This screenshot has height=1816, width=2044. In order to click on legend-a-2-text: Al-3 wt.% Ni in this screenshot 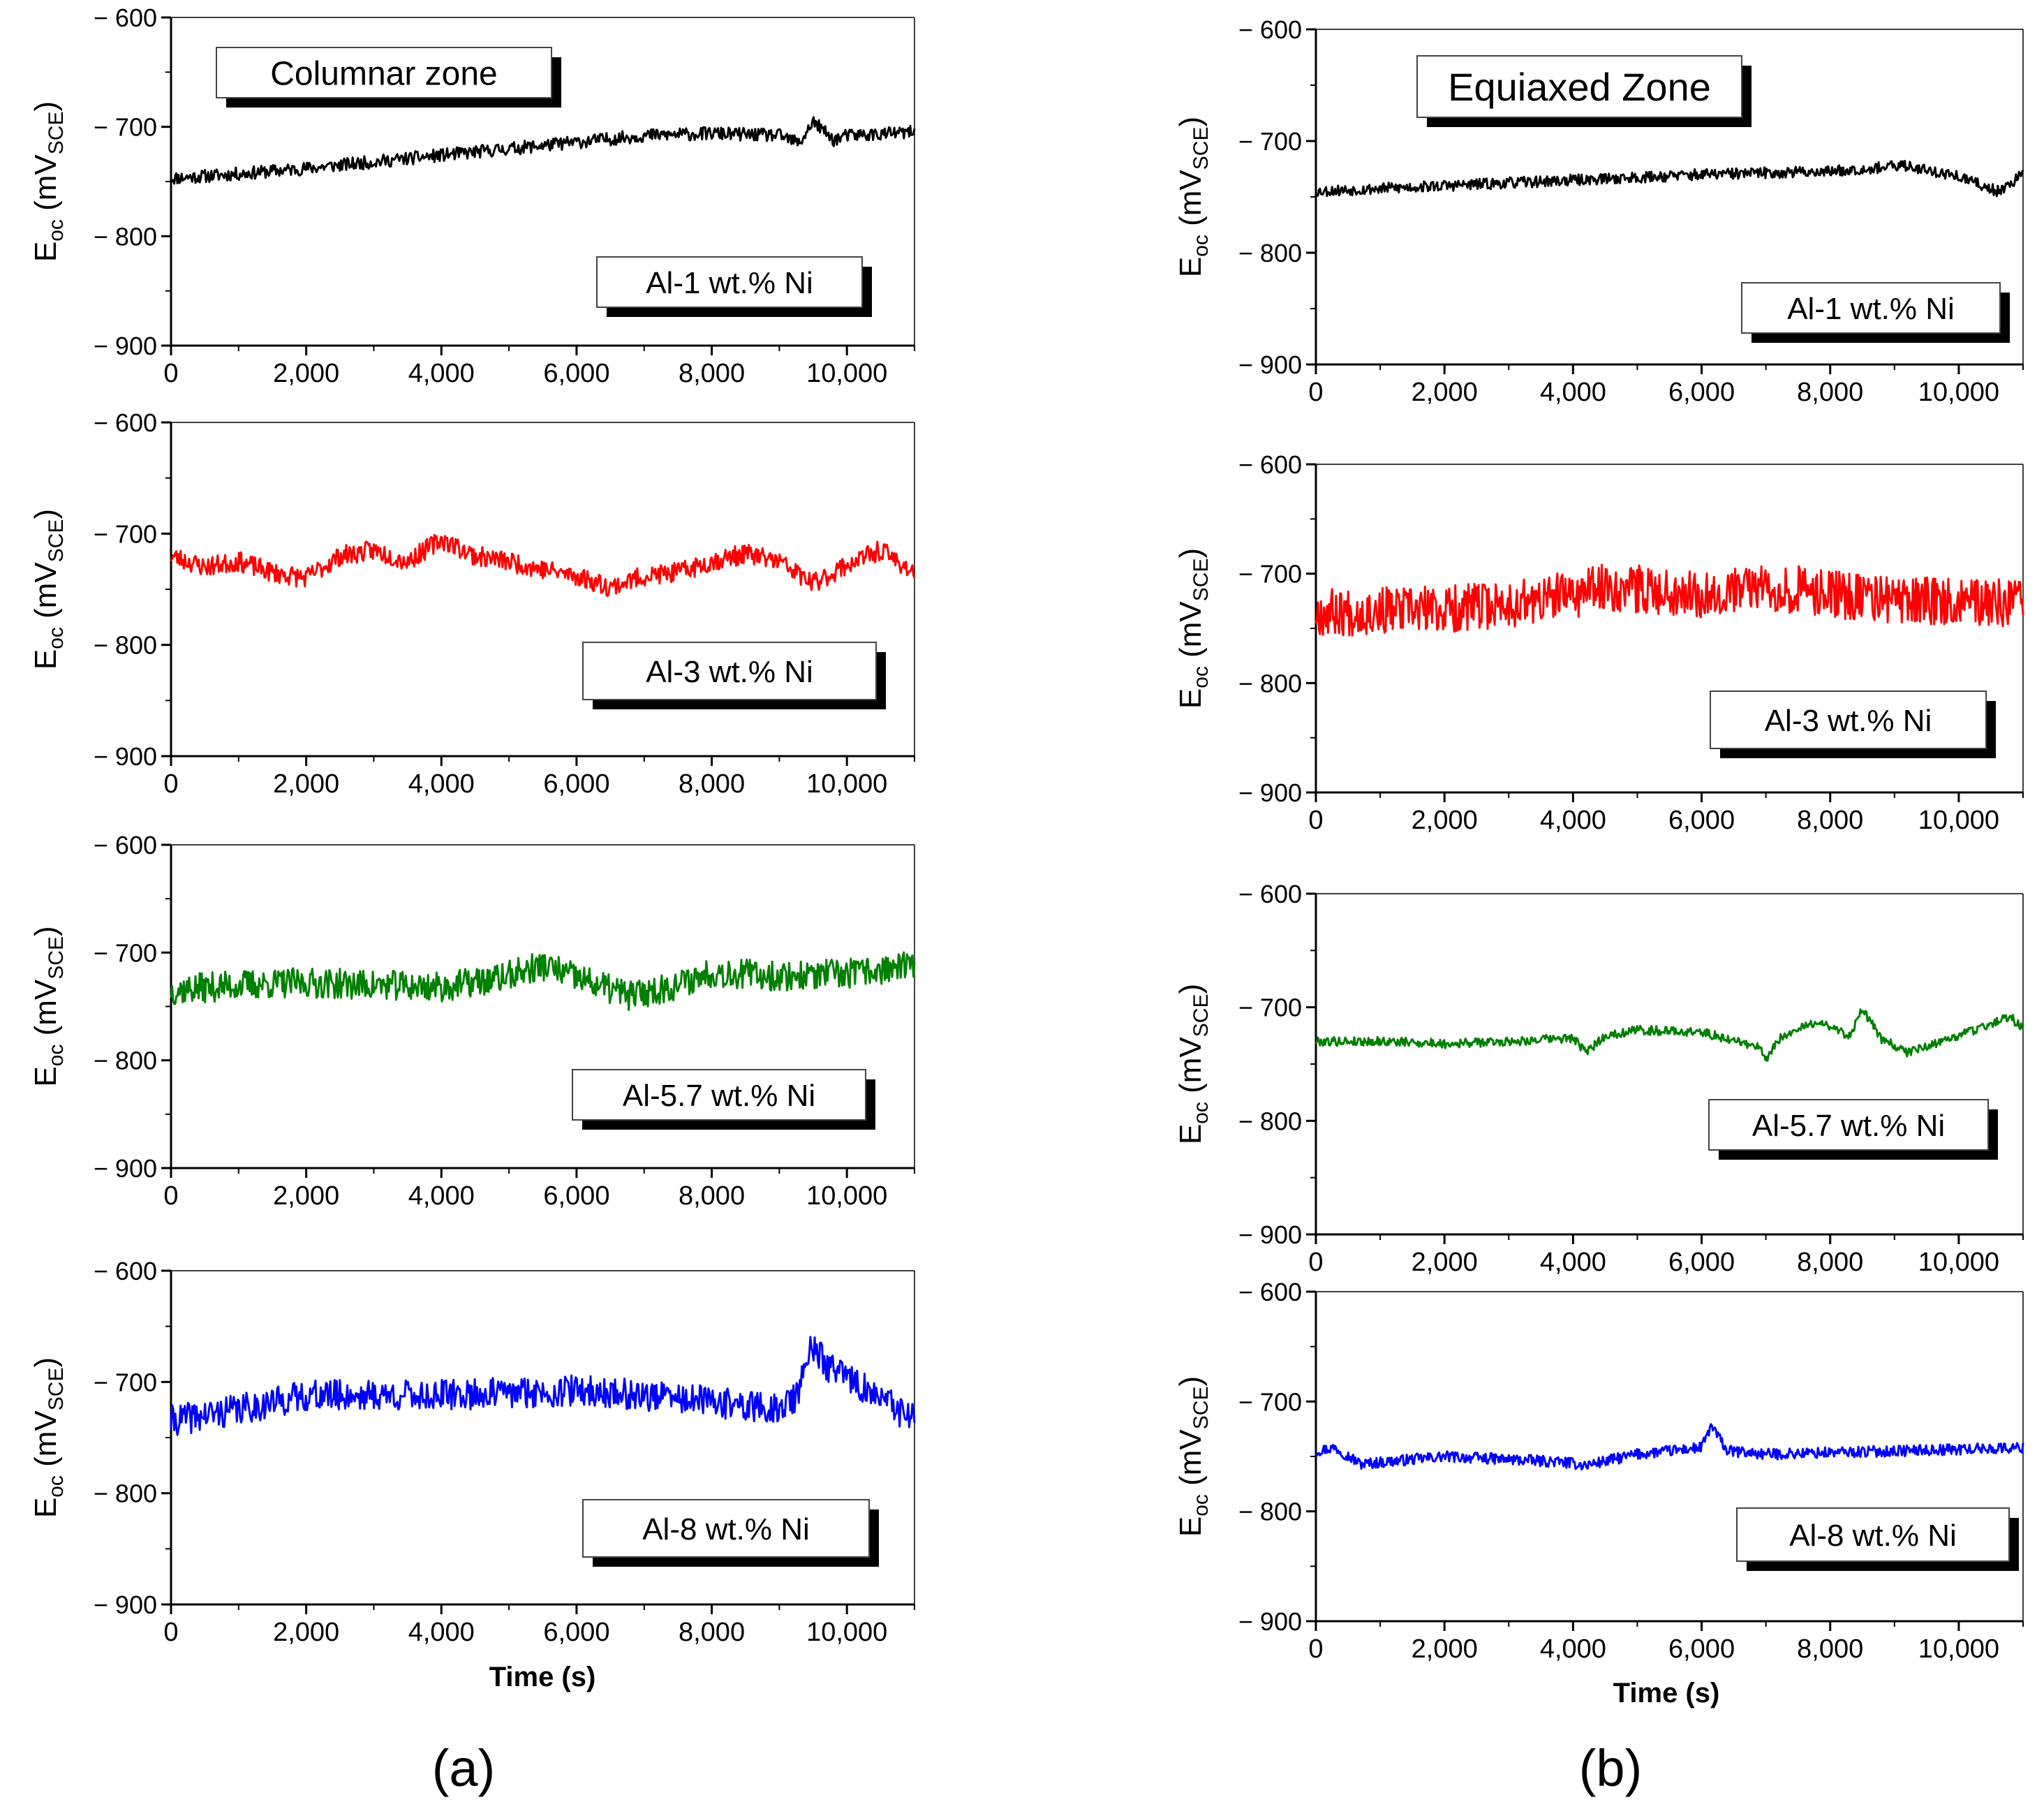, I will do `click(730, 672)`.